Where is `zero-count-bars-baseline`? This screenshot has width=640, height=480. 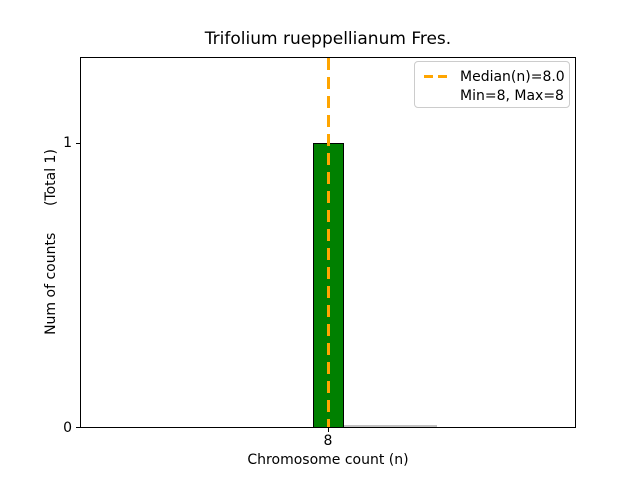
zero-count-bars-baseline is located at coordinates (390, 426).